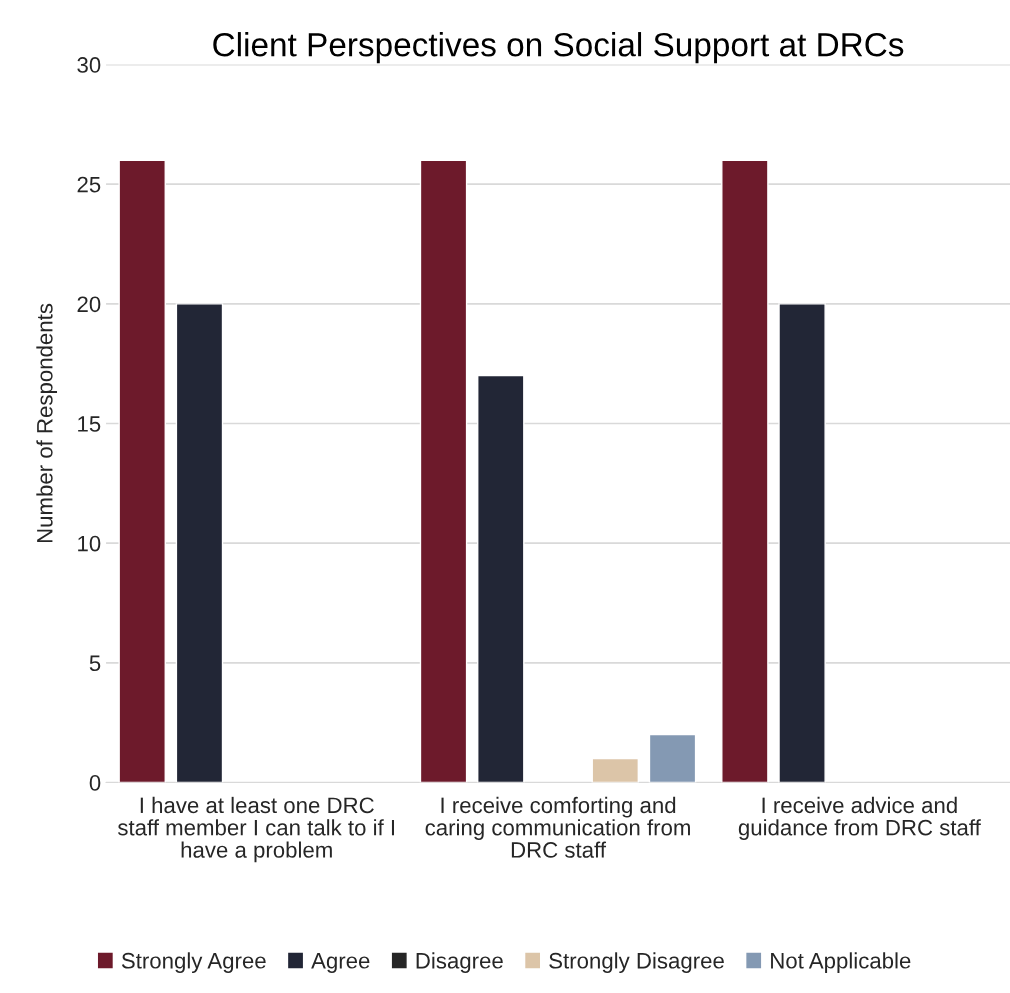  I want to click on y-tick-label: 5, so click(95, 663).